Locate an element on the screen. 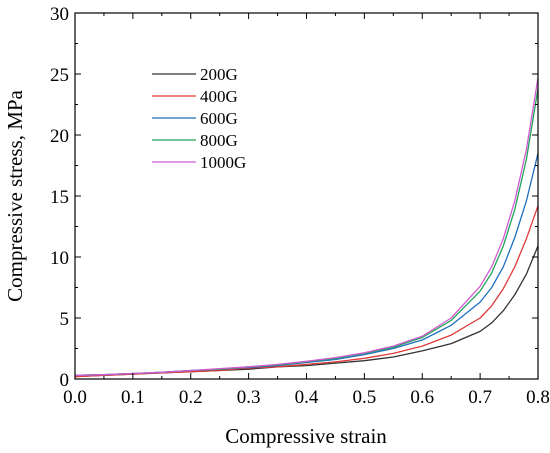 Image resolution: width=550 pixels, height=453 pixels. x-tick-label: 0.6 is located at coordinates (422, 397).